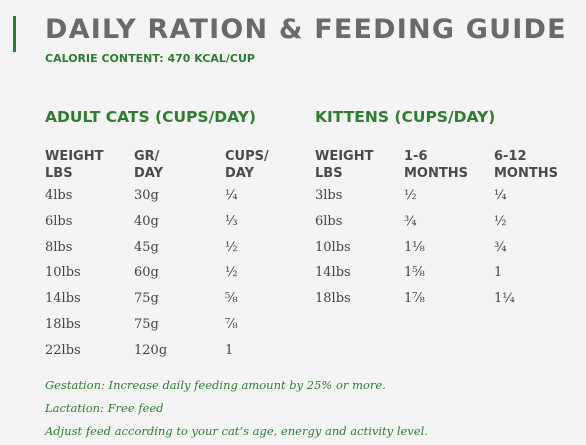  I want to click on adult-col-cups-line1: CUPS/, so click(247, 156).